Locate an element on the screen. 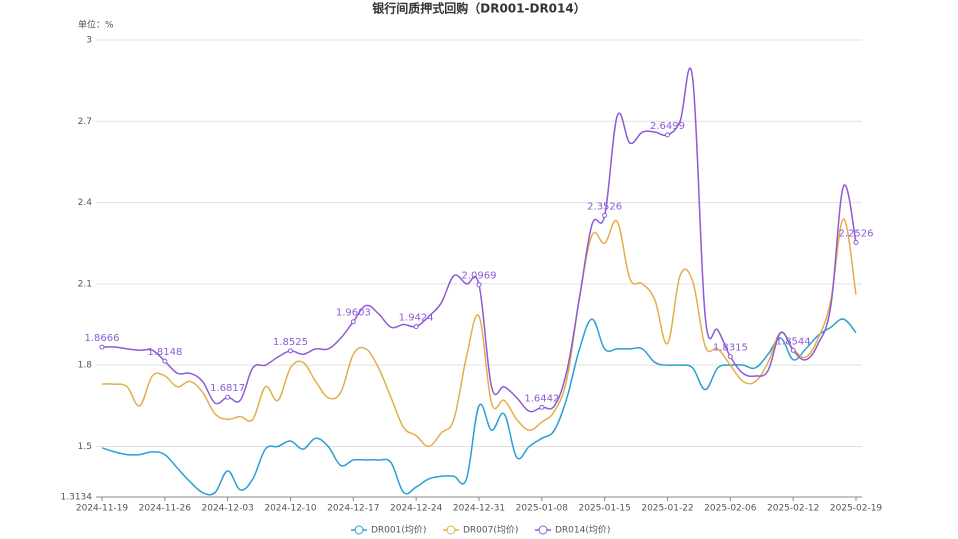  data-label: 1.8315 is located at coordinates (730, 348).